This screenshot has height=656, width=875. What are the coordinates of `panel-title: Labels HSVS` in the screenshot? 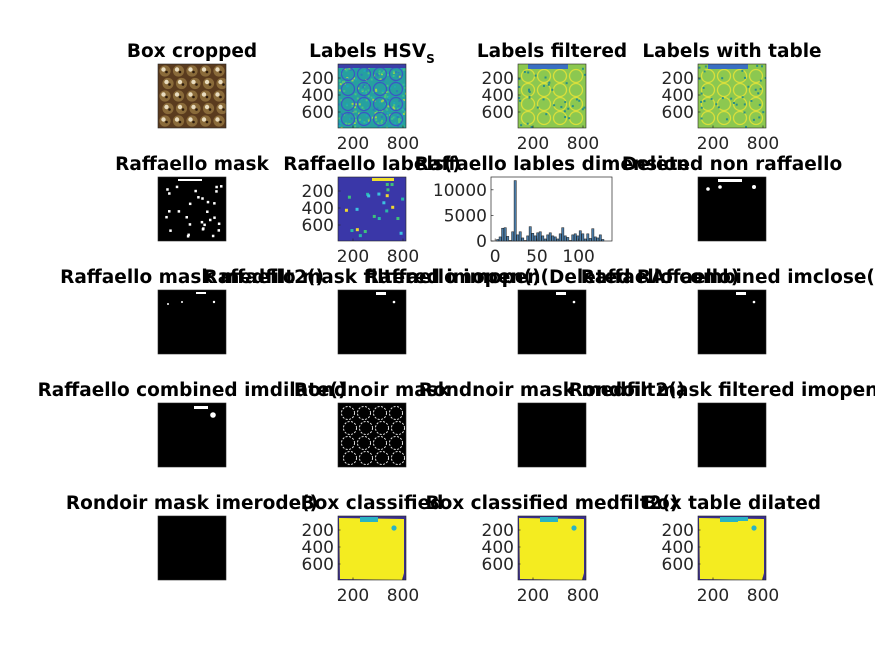 It's located at (372, 53).